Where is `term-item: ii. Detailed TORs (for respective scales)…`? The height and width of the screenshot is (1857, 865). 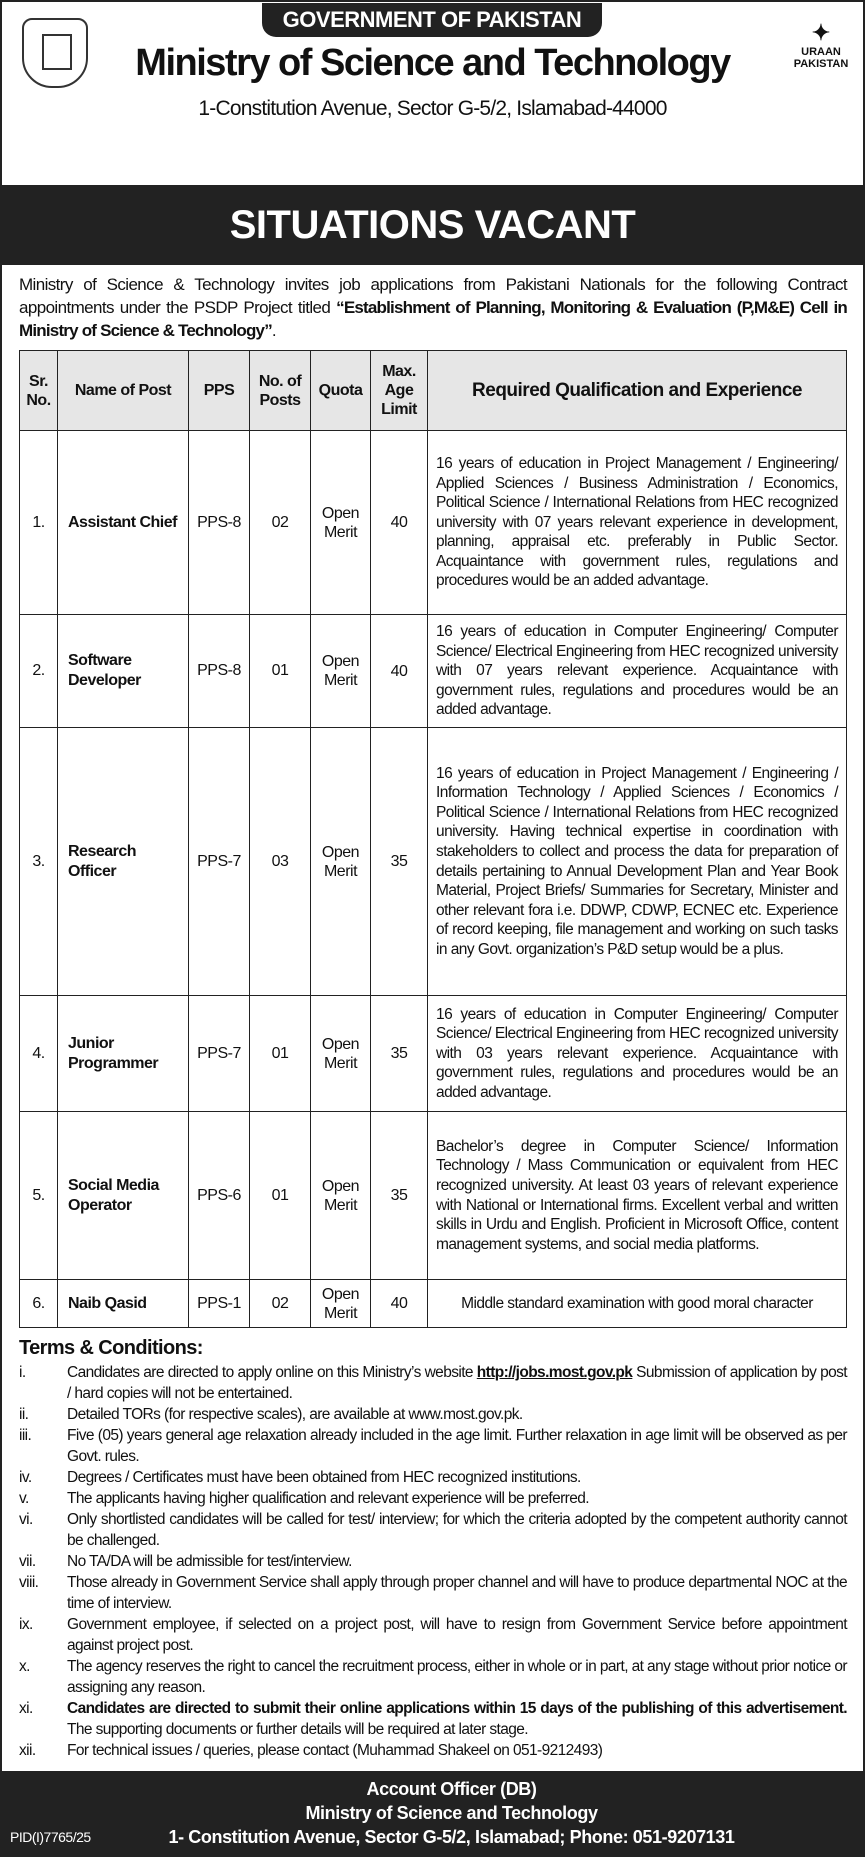 term-item: ii. Detailed TORs (for respective scales)… is located at coordinates (433, 1414).